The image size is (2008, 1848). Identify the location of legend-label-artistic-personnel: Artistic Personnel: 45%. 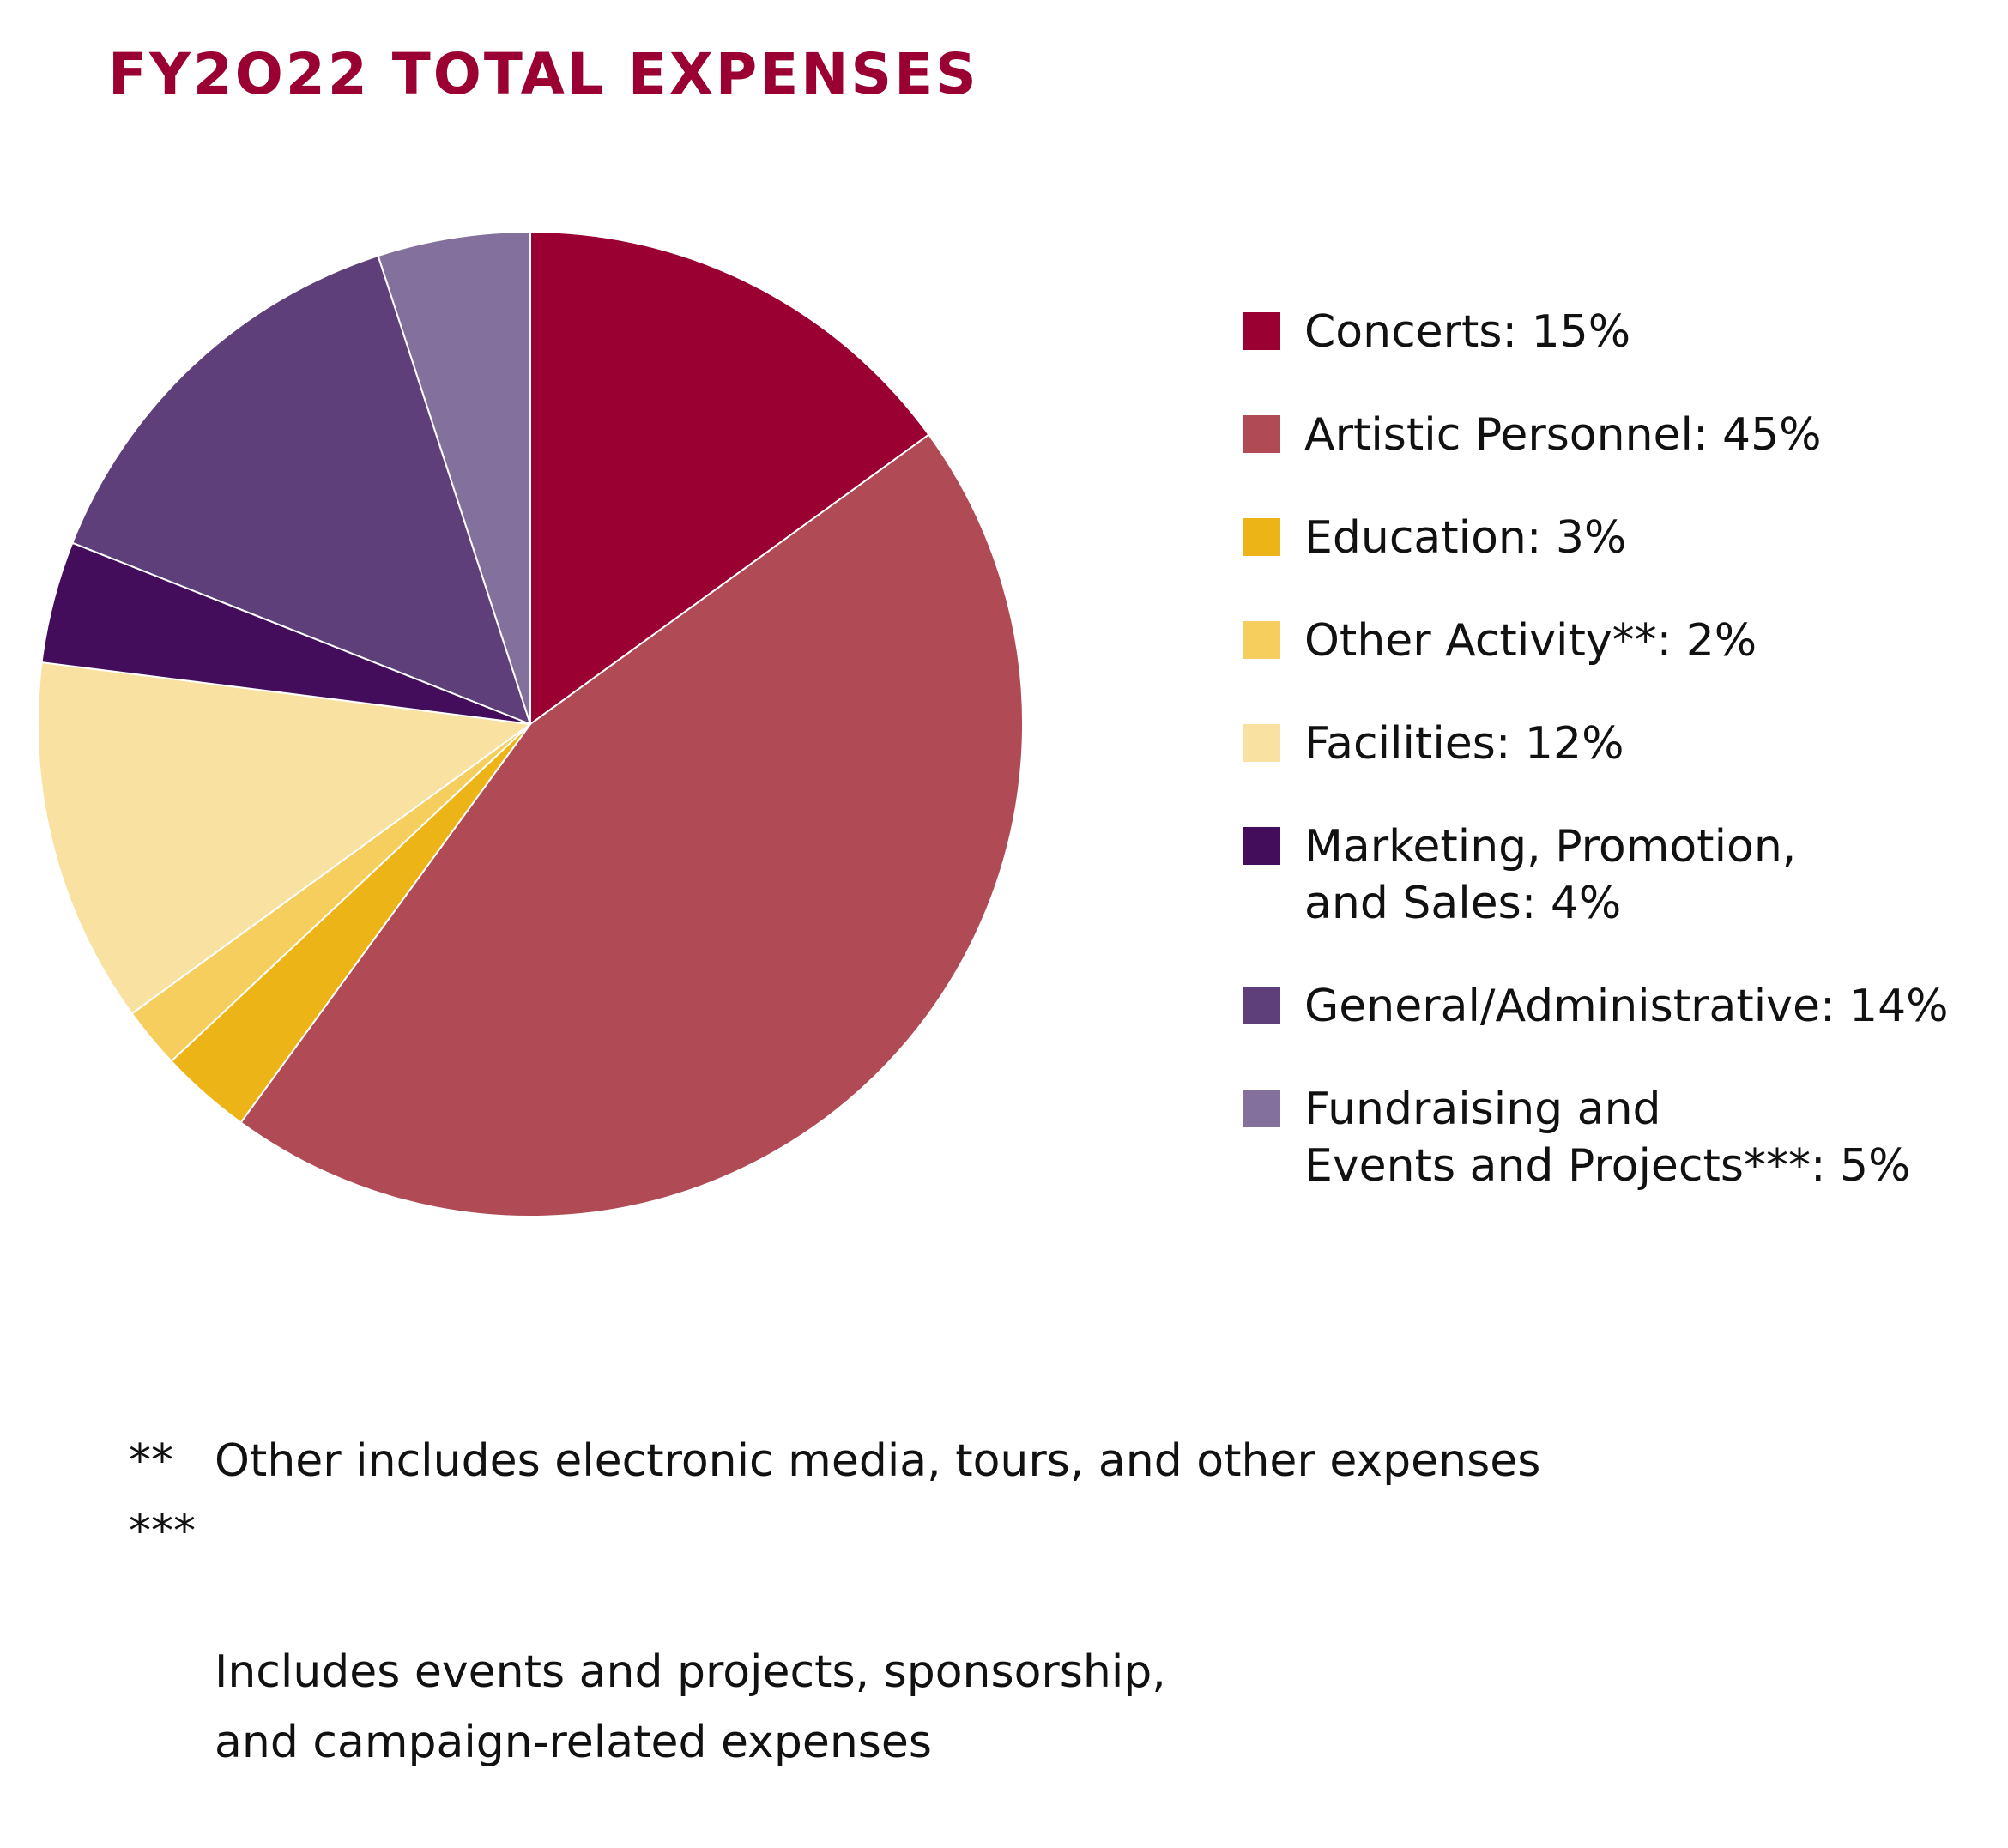
(1563, 435).